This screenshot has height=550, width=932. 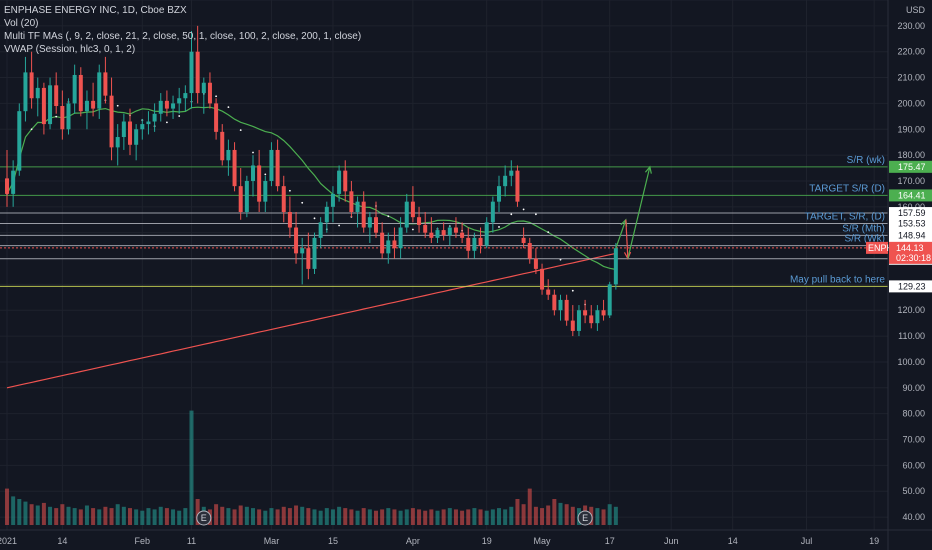 I want to click on earnings-marker-label: E, so click(x=585, y=518).